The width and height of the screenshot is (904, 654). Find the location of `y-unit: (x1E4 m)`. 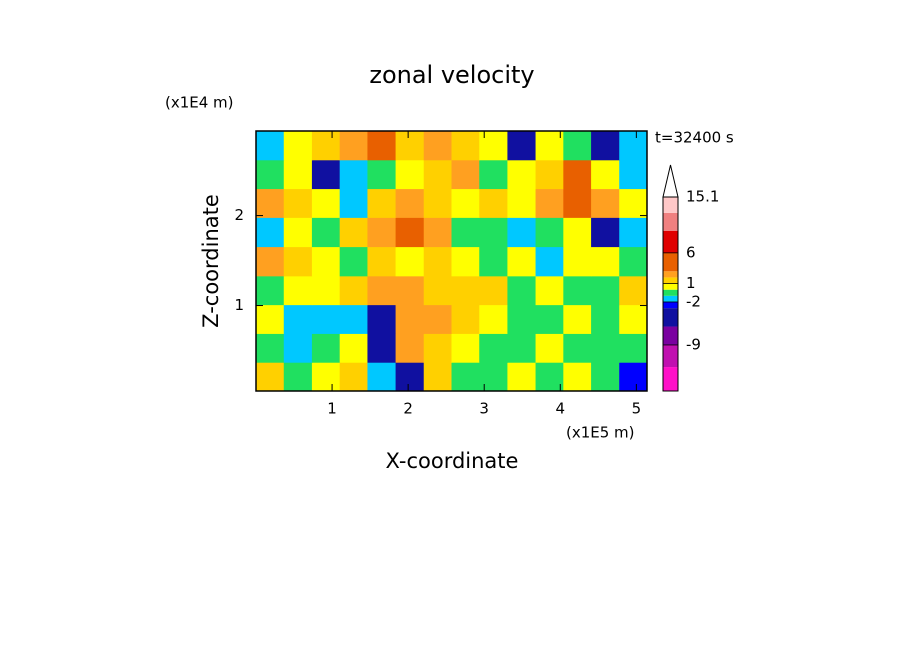

y-unit: (x1E4 m) is located at coordinates (199, 103).